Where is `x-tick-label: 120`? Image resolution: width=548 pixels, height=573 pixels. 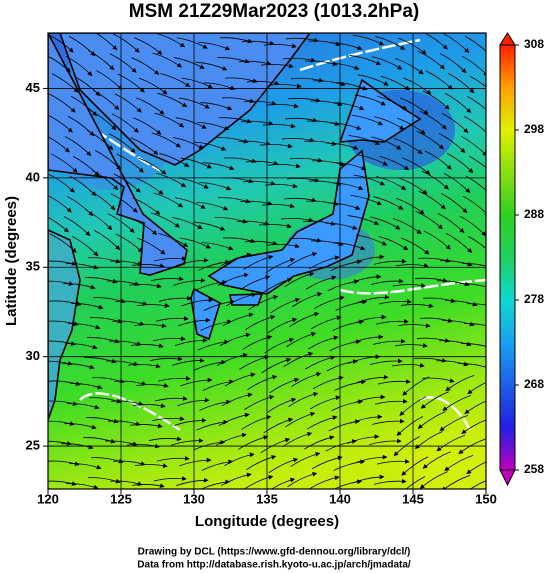
x-tick-label: 120 is located at coordinates (48, 498).